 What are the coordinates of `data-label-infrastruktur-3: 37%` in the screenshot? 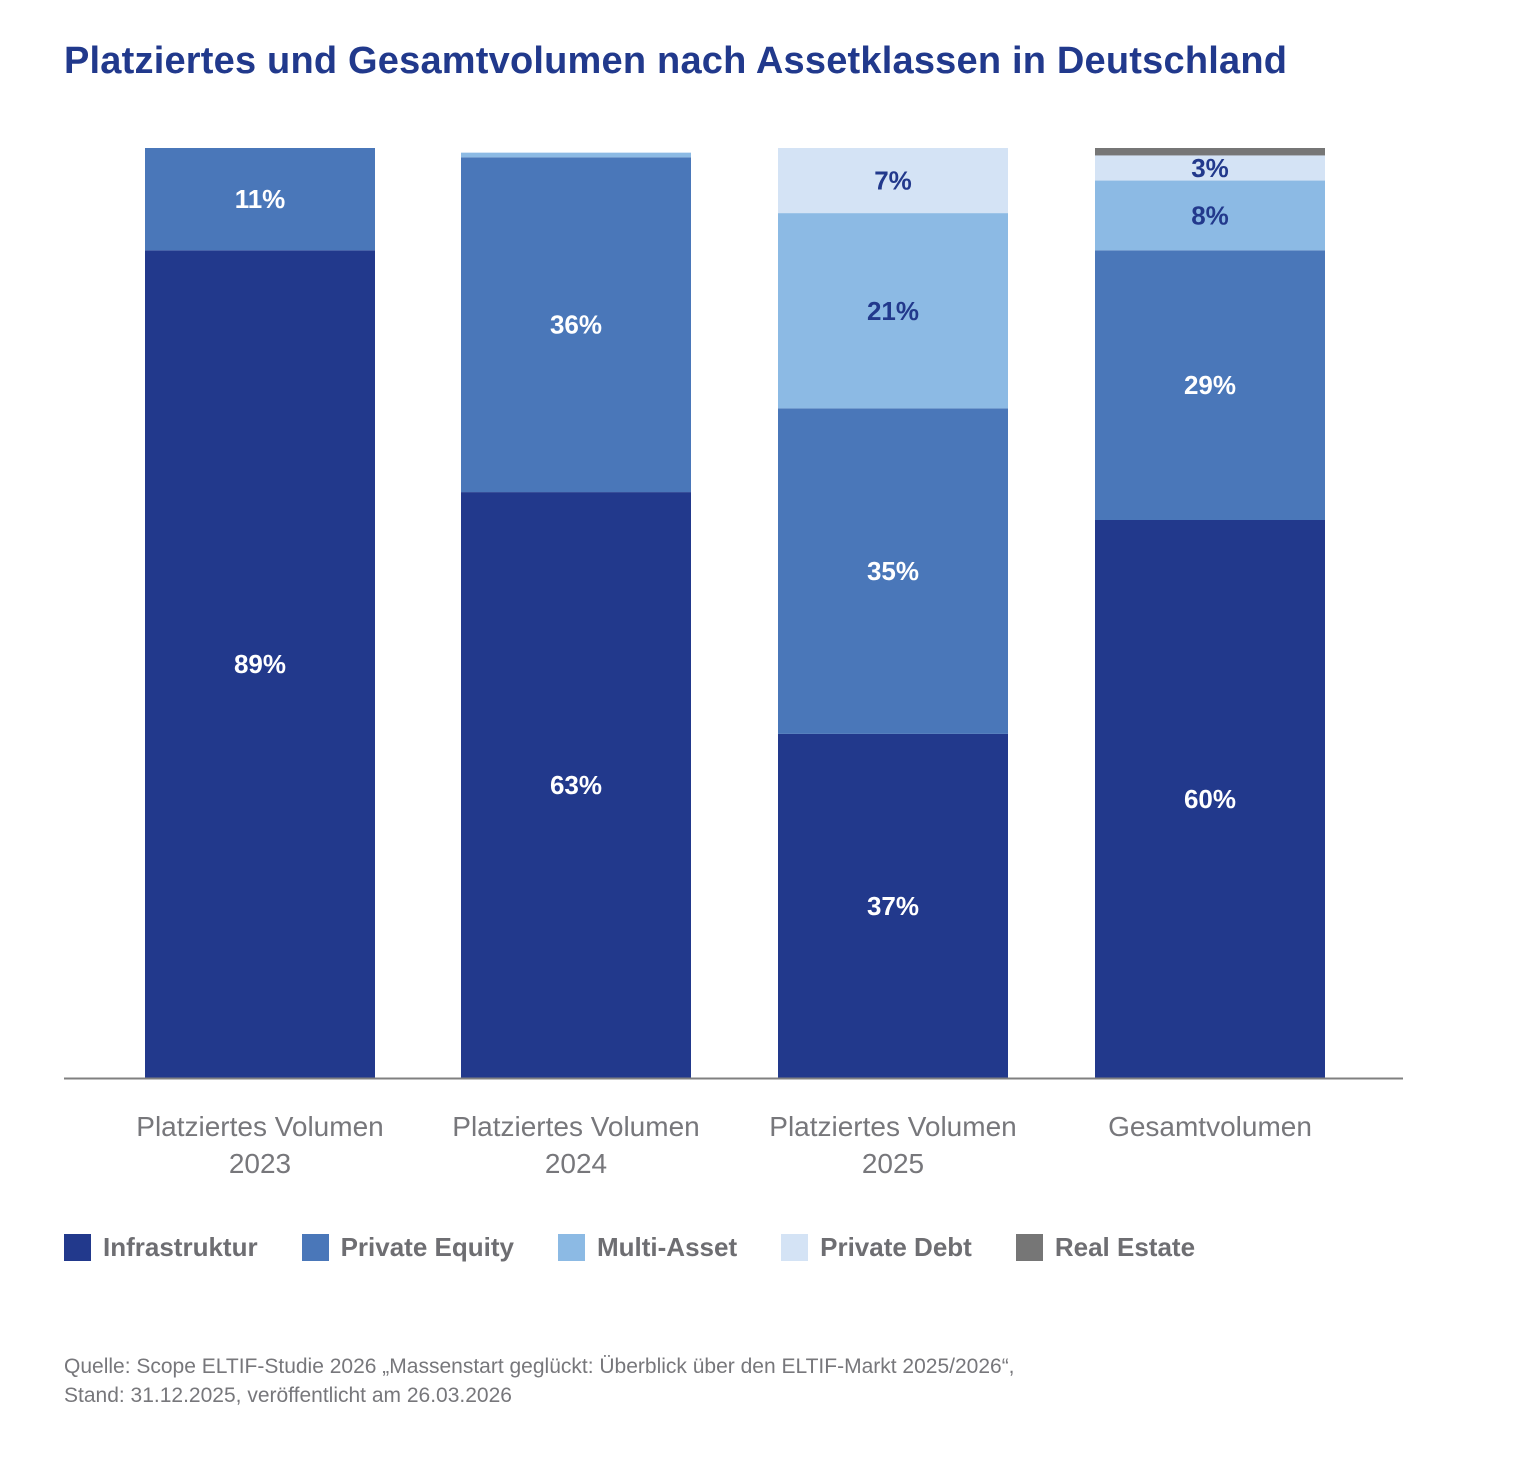 It's located at (893, 906).